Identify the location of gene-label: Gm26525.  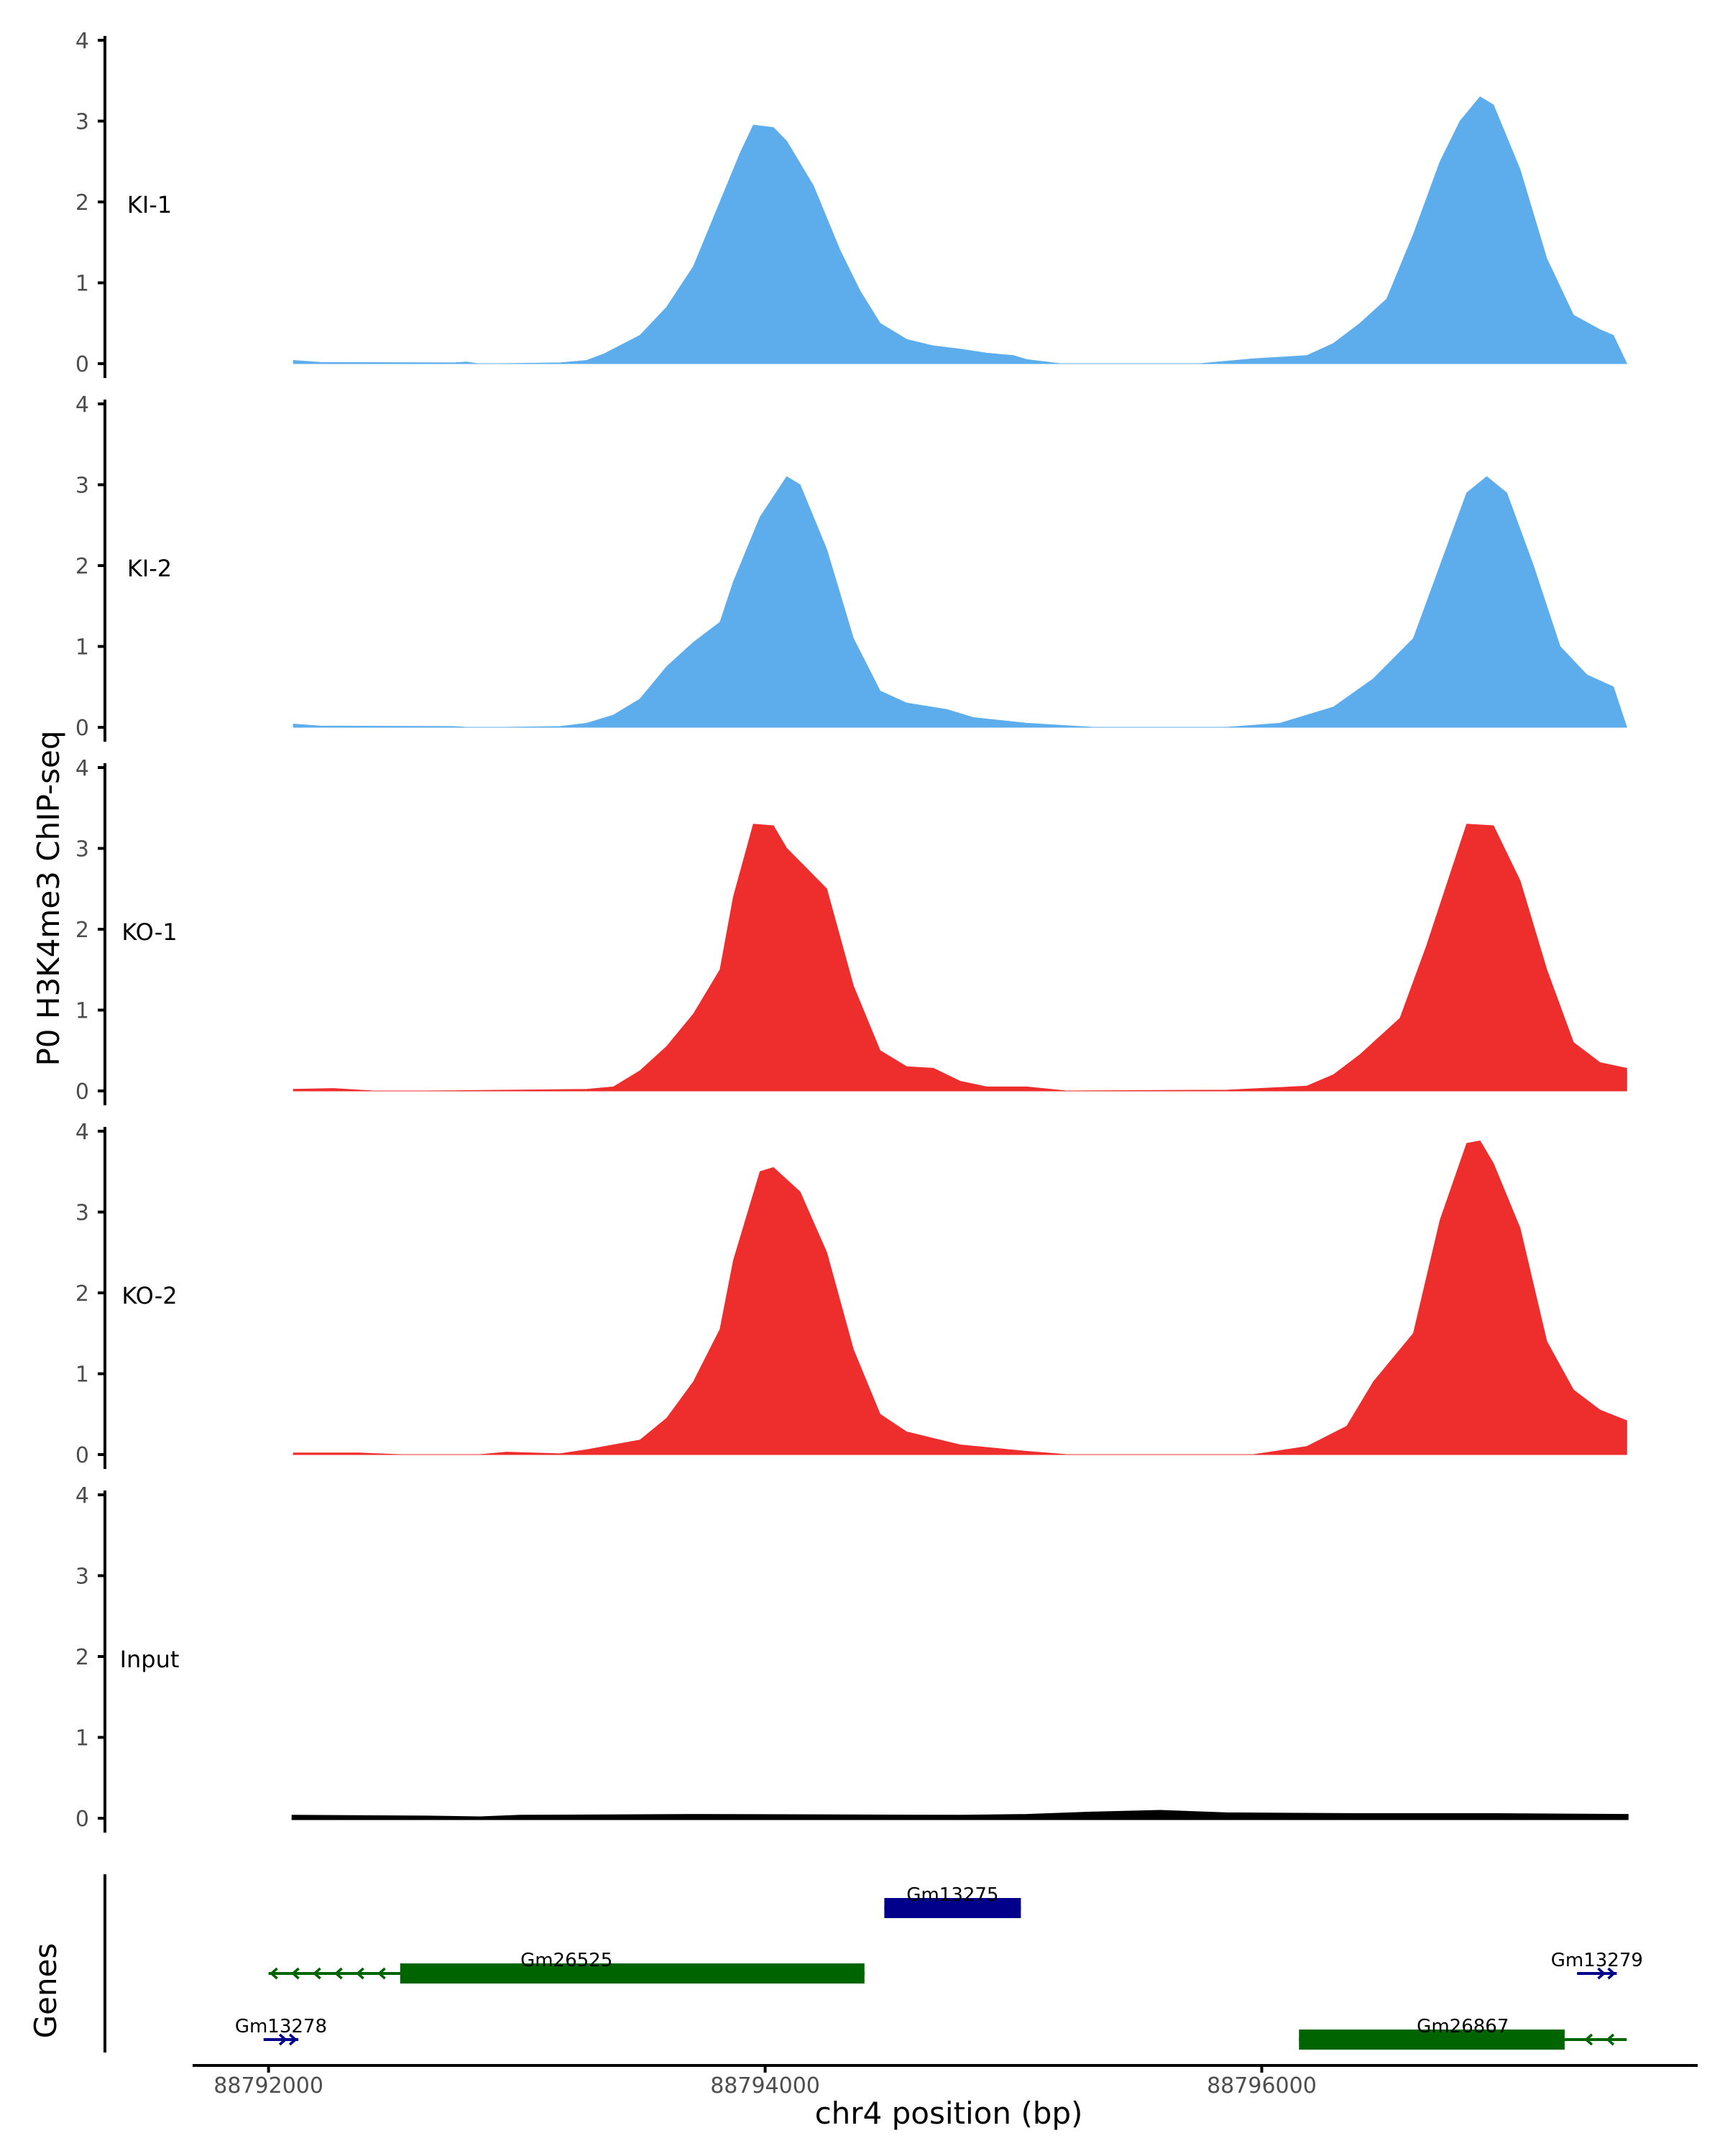
(566, 1960).